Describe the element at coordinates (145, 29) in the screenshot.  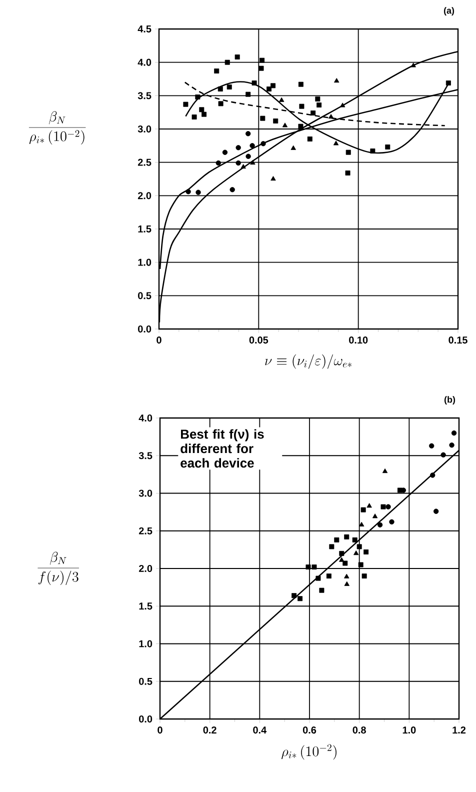
I see `y-tick-label: 4.5` at that location.